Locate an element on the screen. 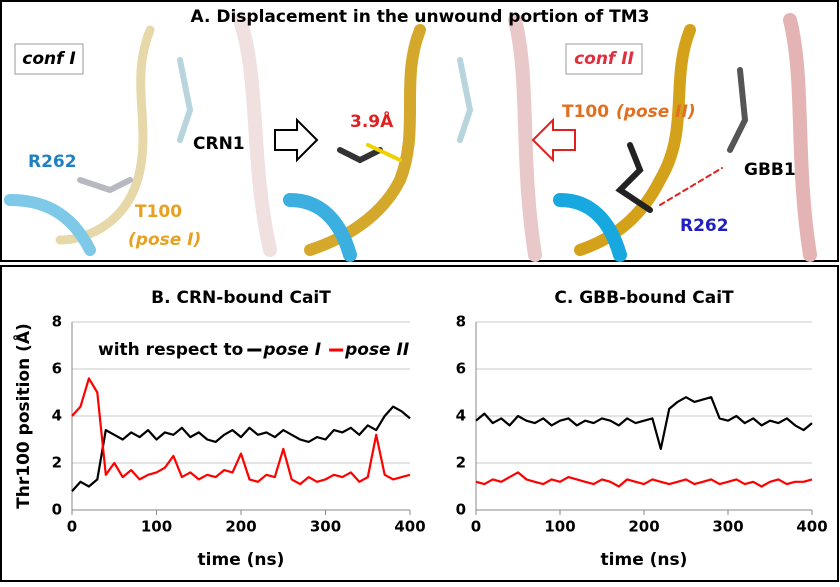  ligand-label: GBB1 is located at coordinates (770, 170).